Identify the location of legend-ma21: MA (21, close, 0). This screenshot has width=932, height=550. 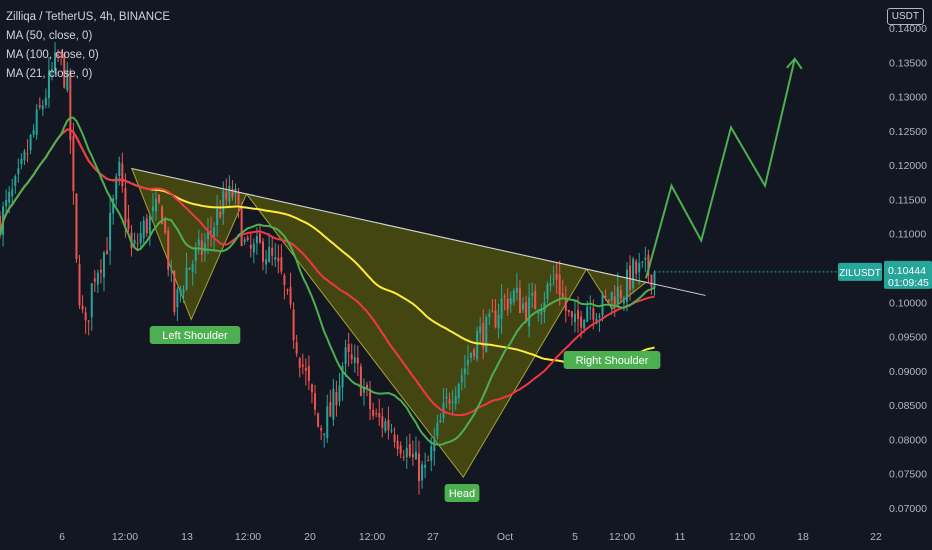
(49, 74).